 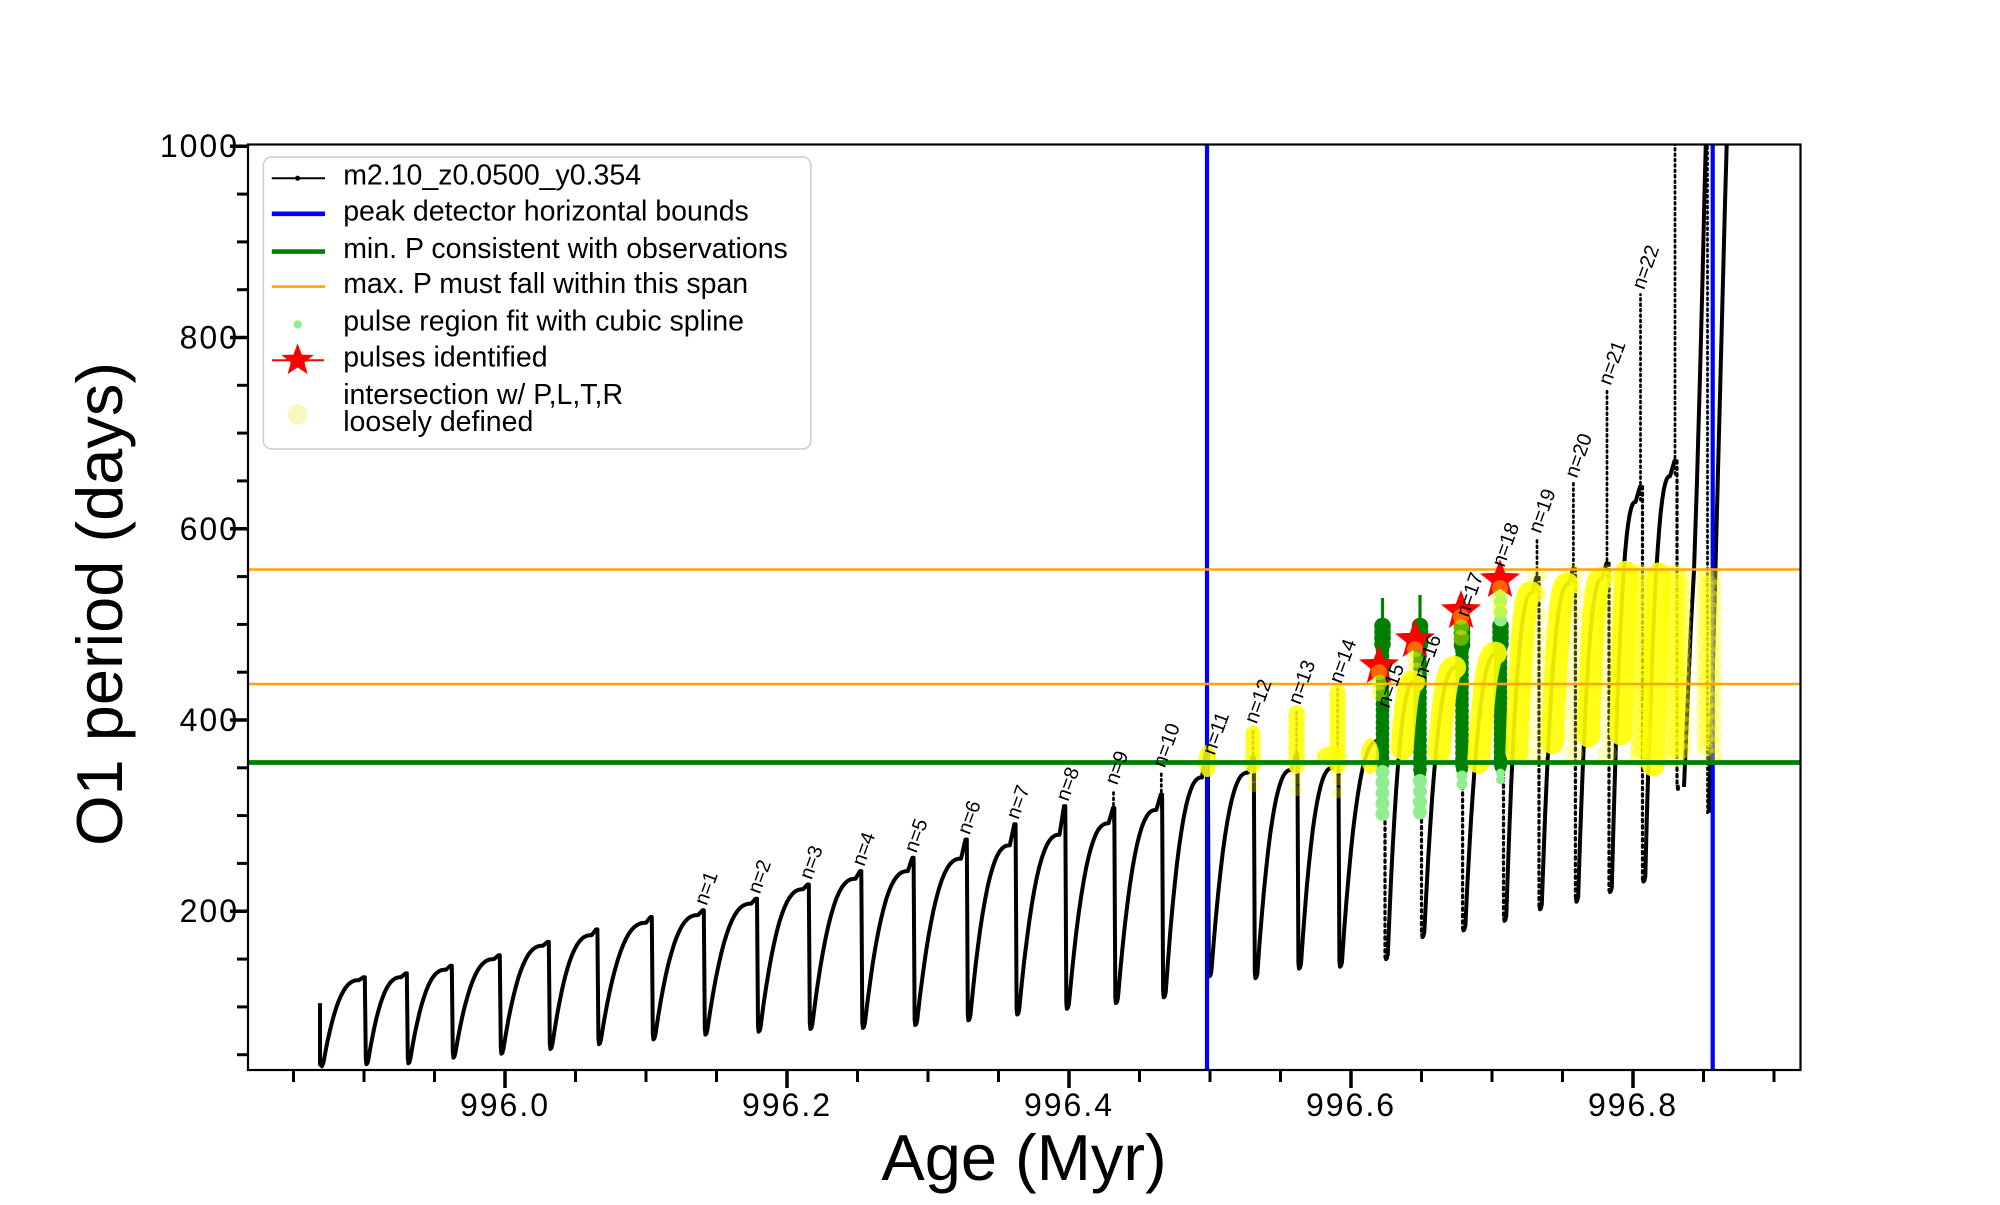 I want to click on svg-text: m2.10_z0.0500_y0.354, so click(x=492, y=176).